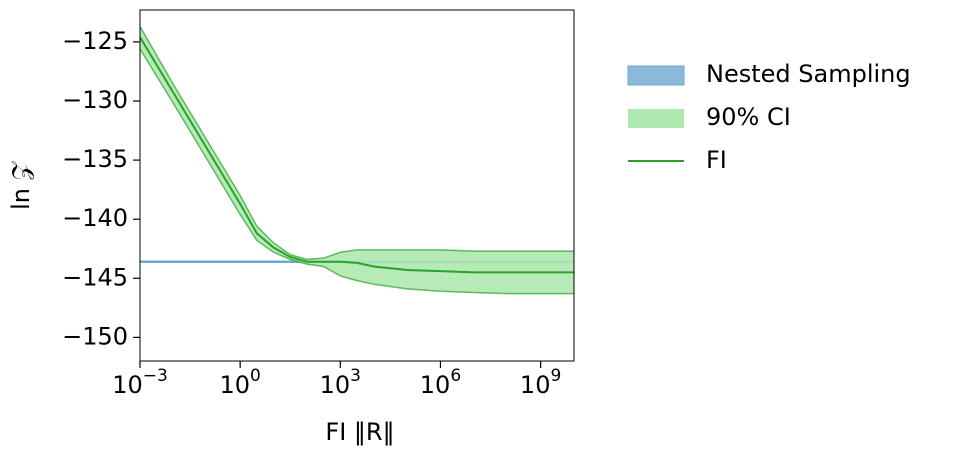  I want to click on x-axis-label: FI ‖R‖, so click(359, 432).